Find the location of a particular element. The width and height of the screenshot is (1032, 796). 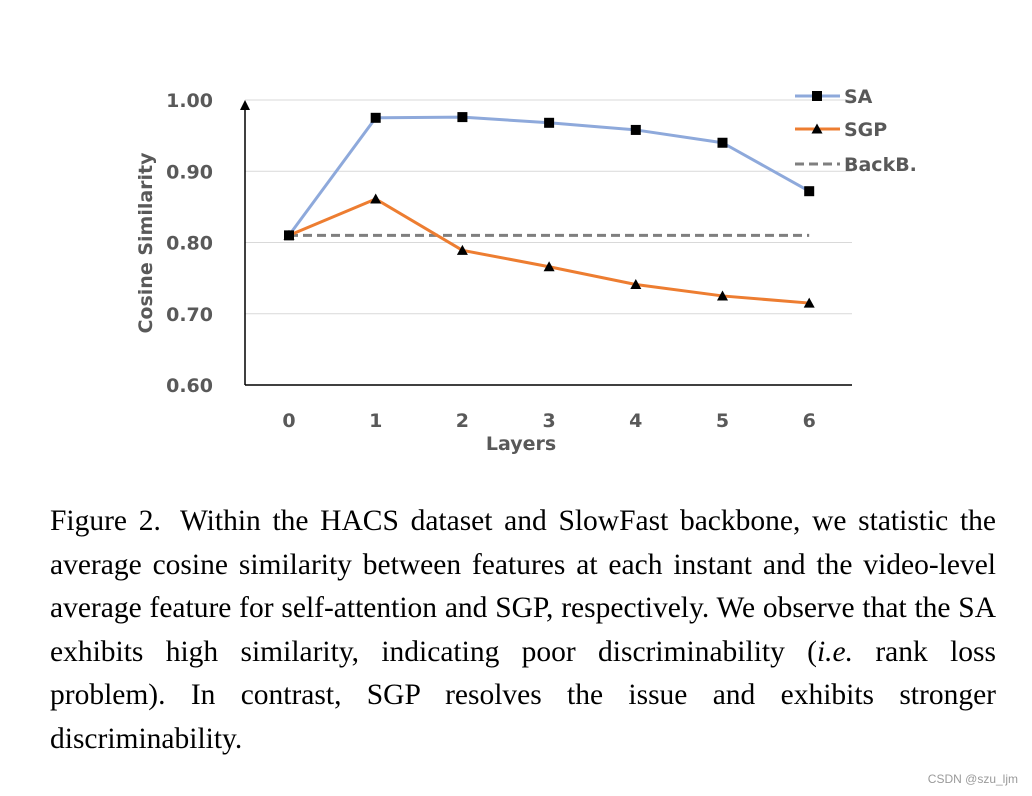

legend: SA SGP BackB. is located at coordinates (856, 131).